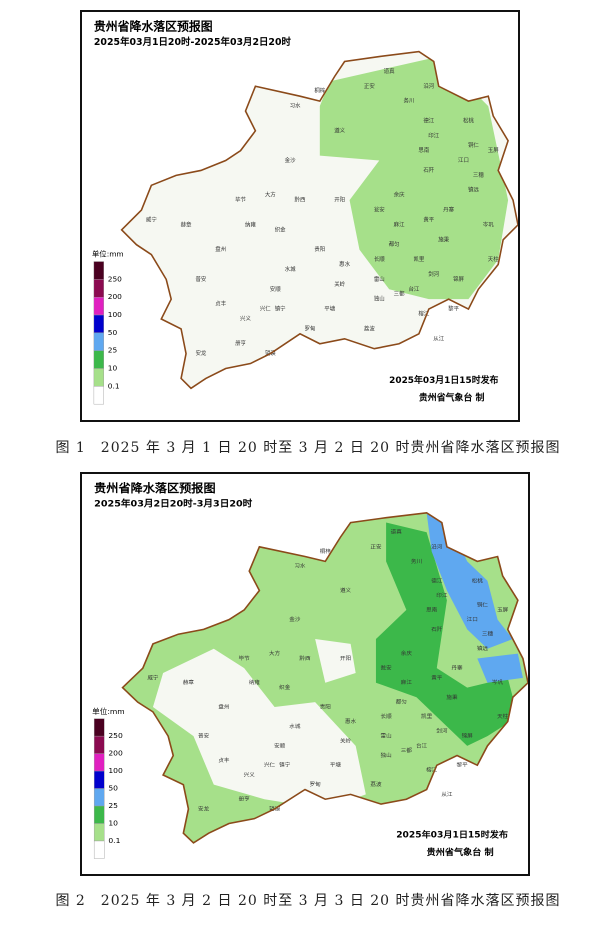 The height and width of the screenshot is (925, 616). I want to click on county-label: 黎平, so click(453, 309).